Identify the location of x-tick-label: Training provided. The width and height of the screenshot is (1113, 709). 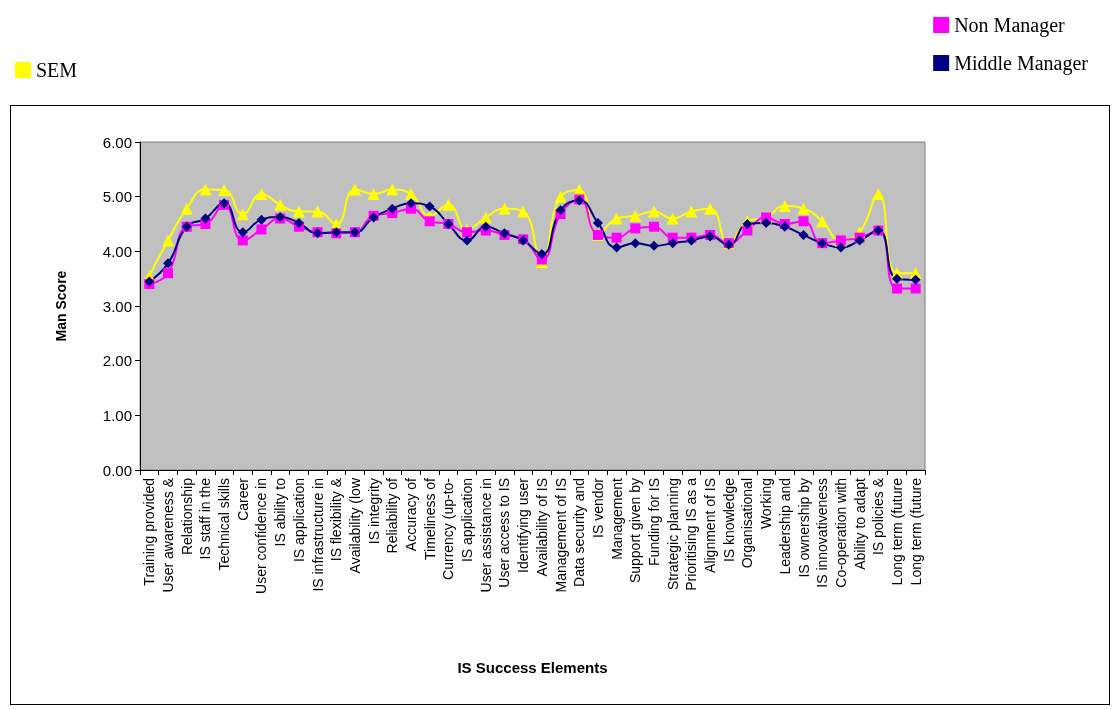
(149, 532).